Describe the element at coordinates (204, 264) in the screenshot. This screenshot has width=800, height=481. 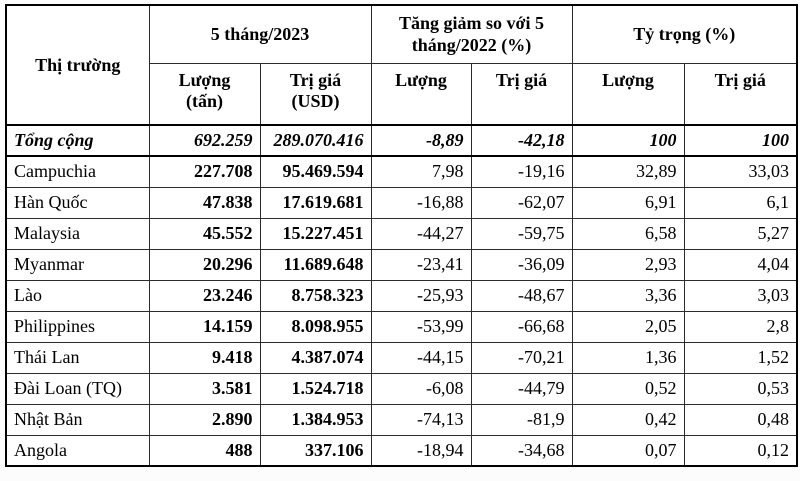
I see `qty-ton-cell: 20.296` at that location.